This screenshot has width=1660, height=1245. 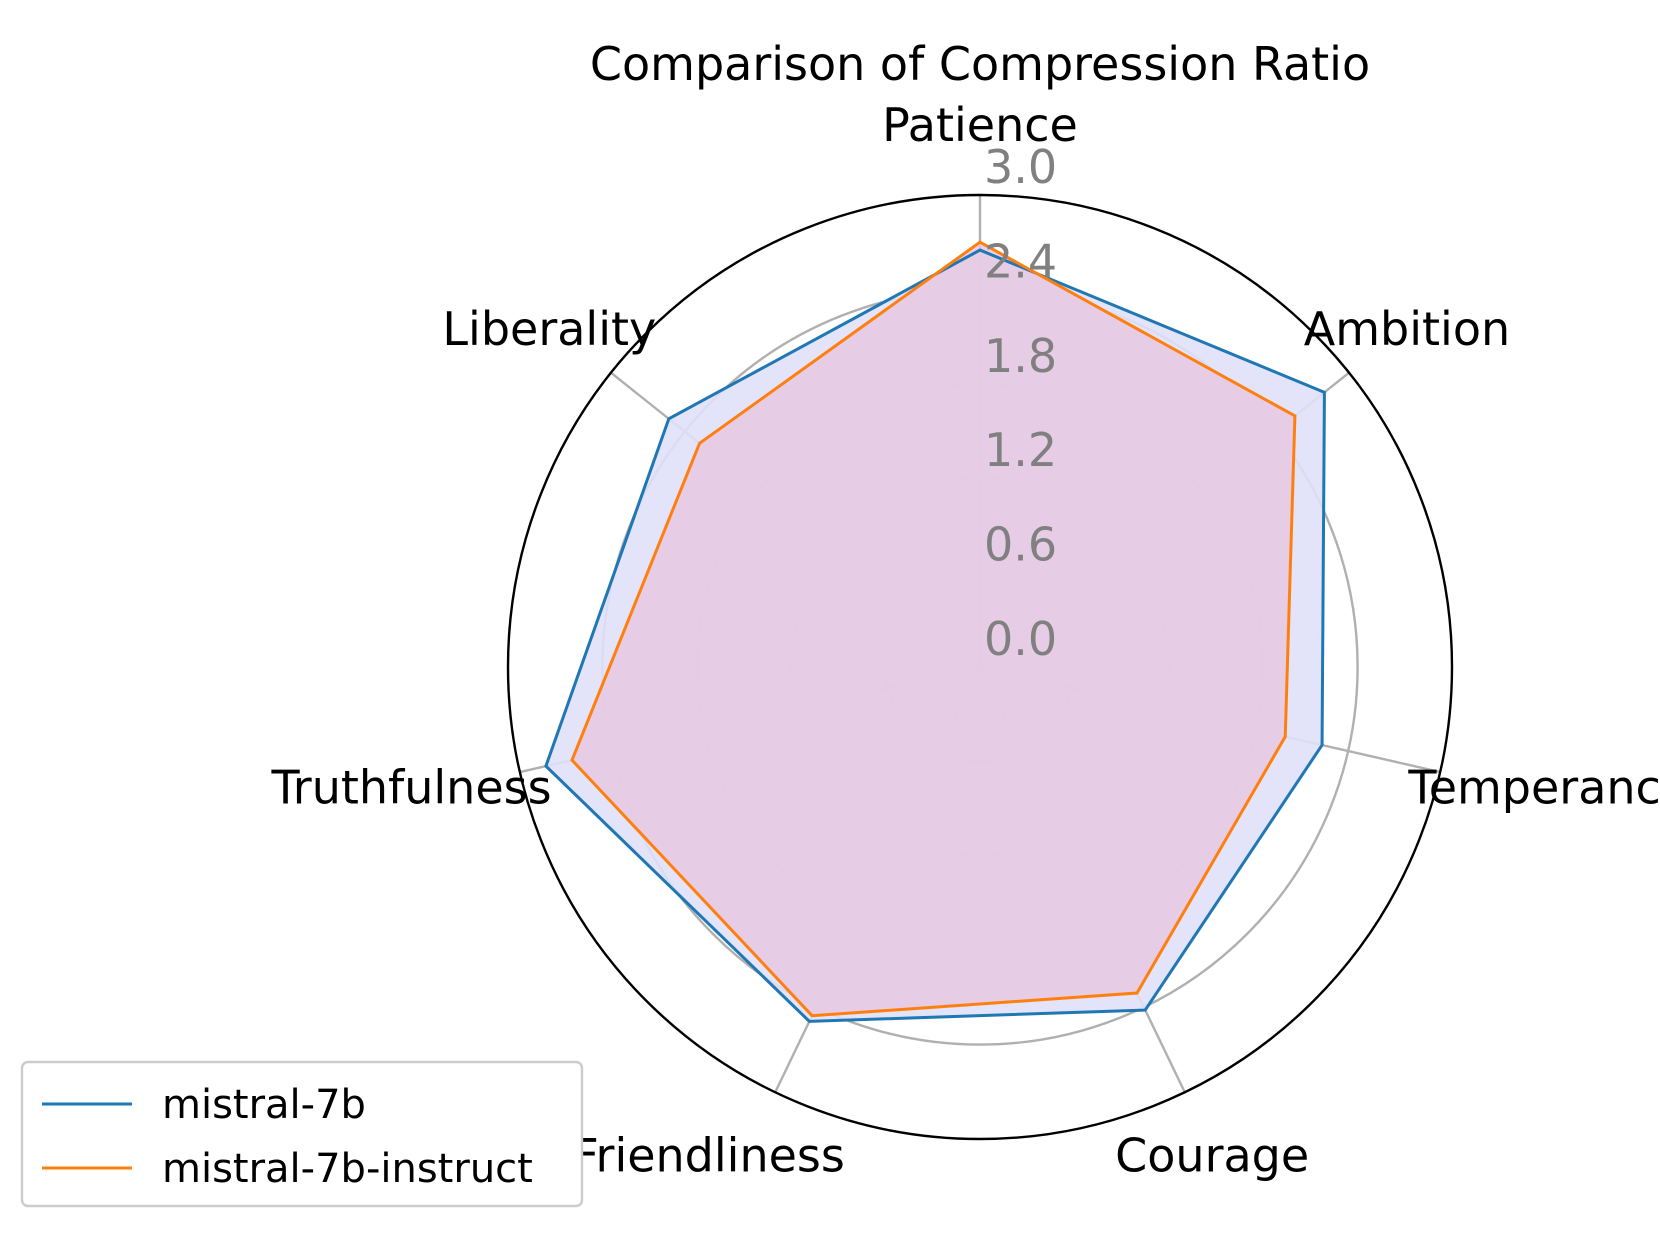 What do you see at coordinates (1020, 167) in the screenshot?
I see `radial-tick-label: 3.0` at bounding box center [1020, 167].